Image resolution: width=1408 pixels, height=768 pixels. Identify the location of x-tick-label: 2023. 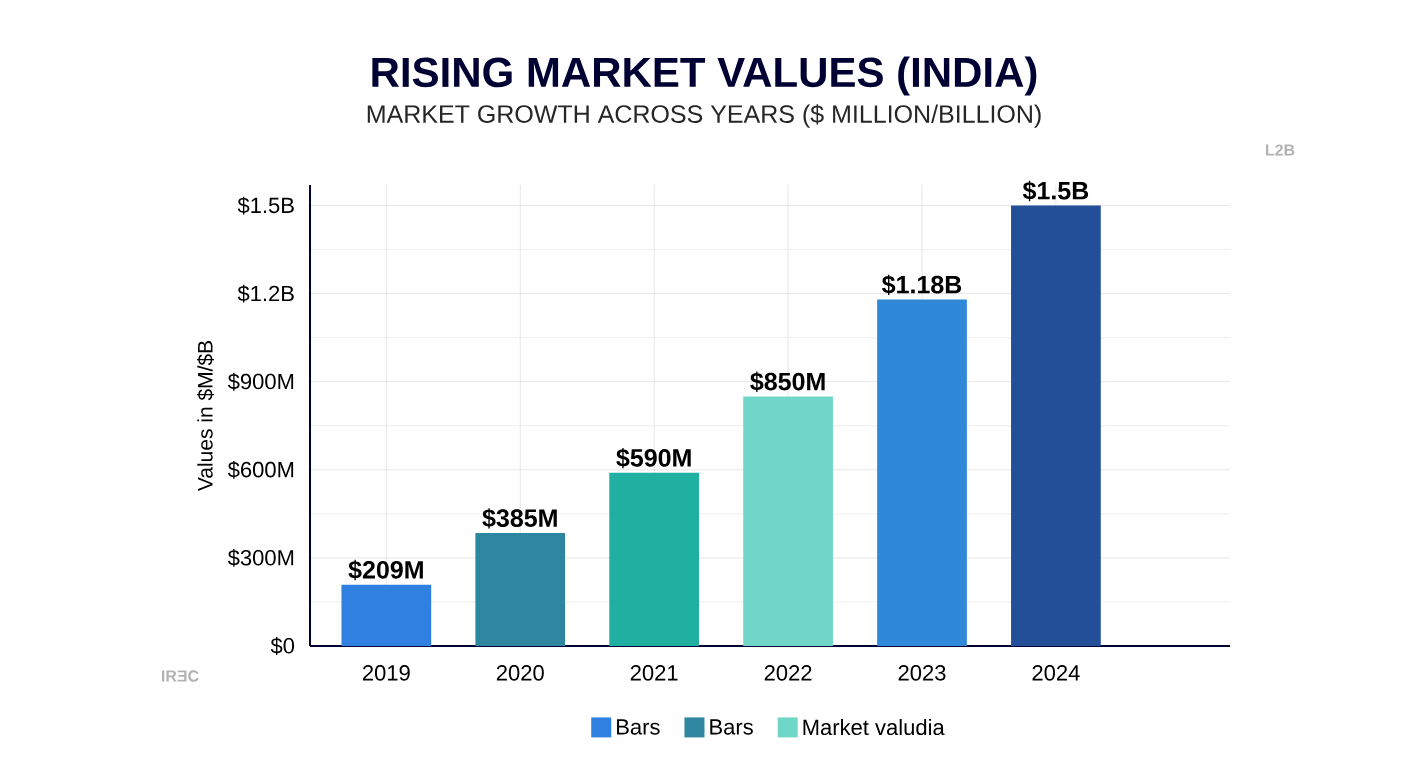
(922, 673).